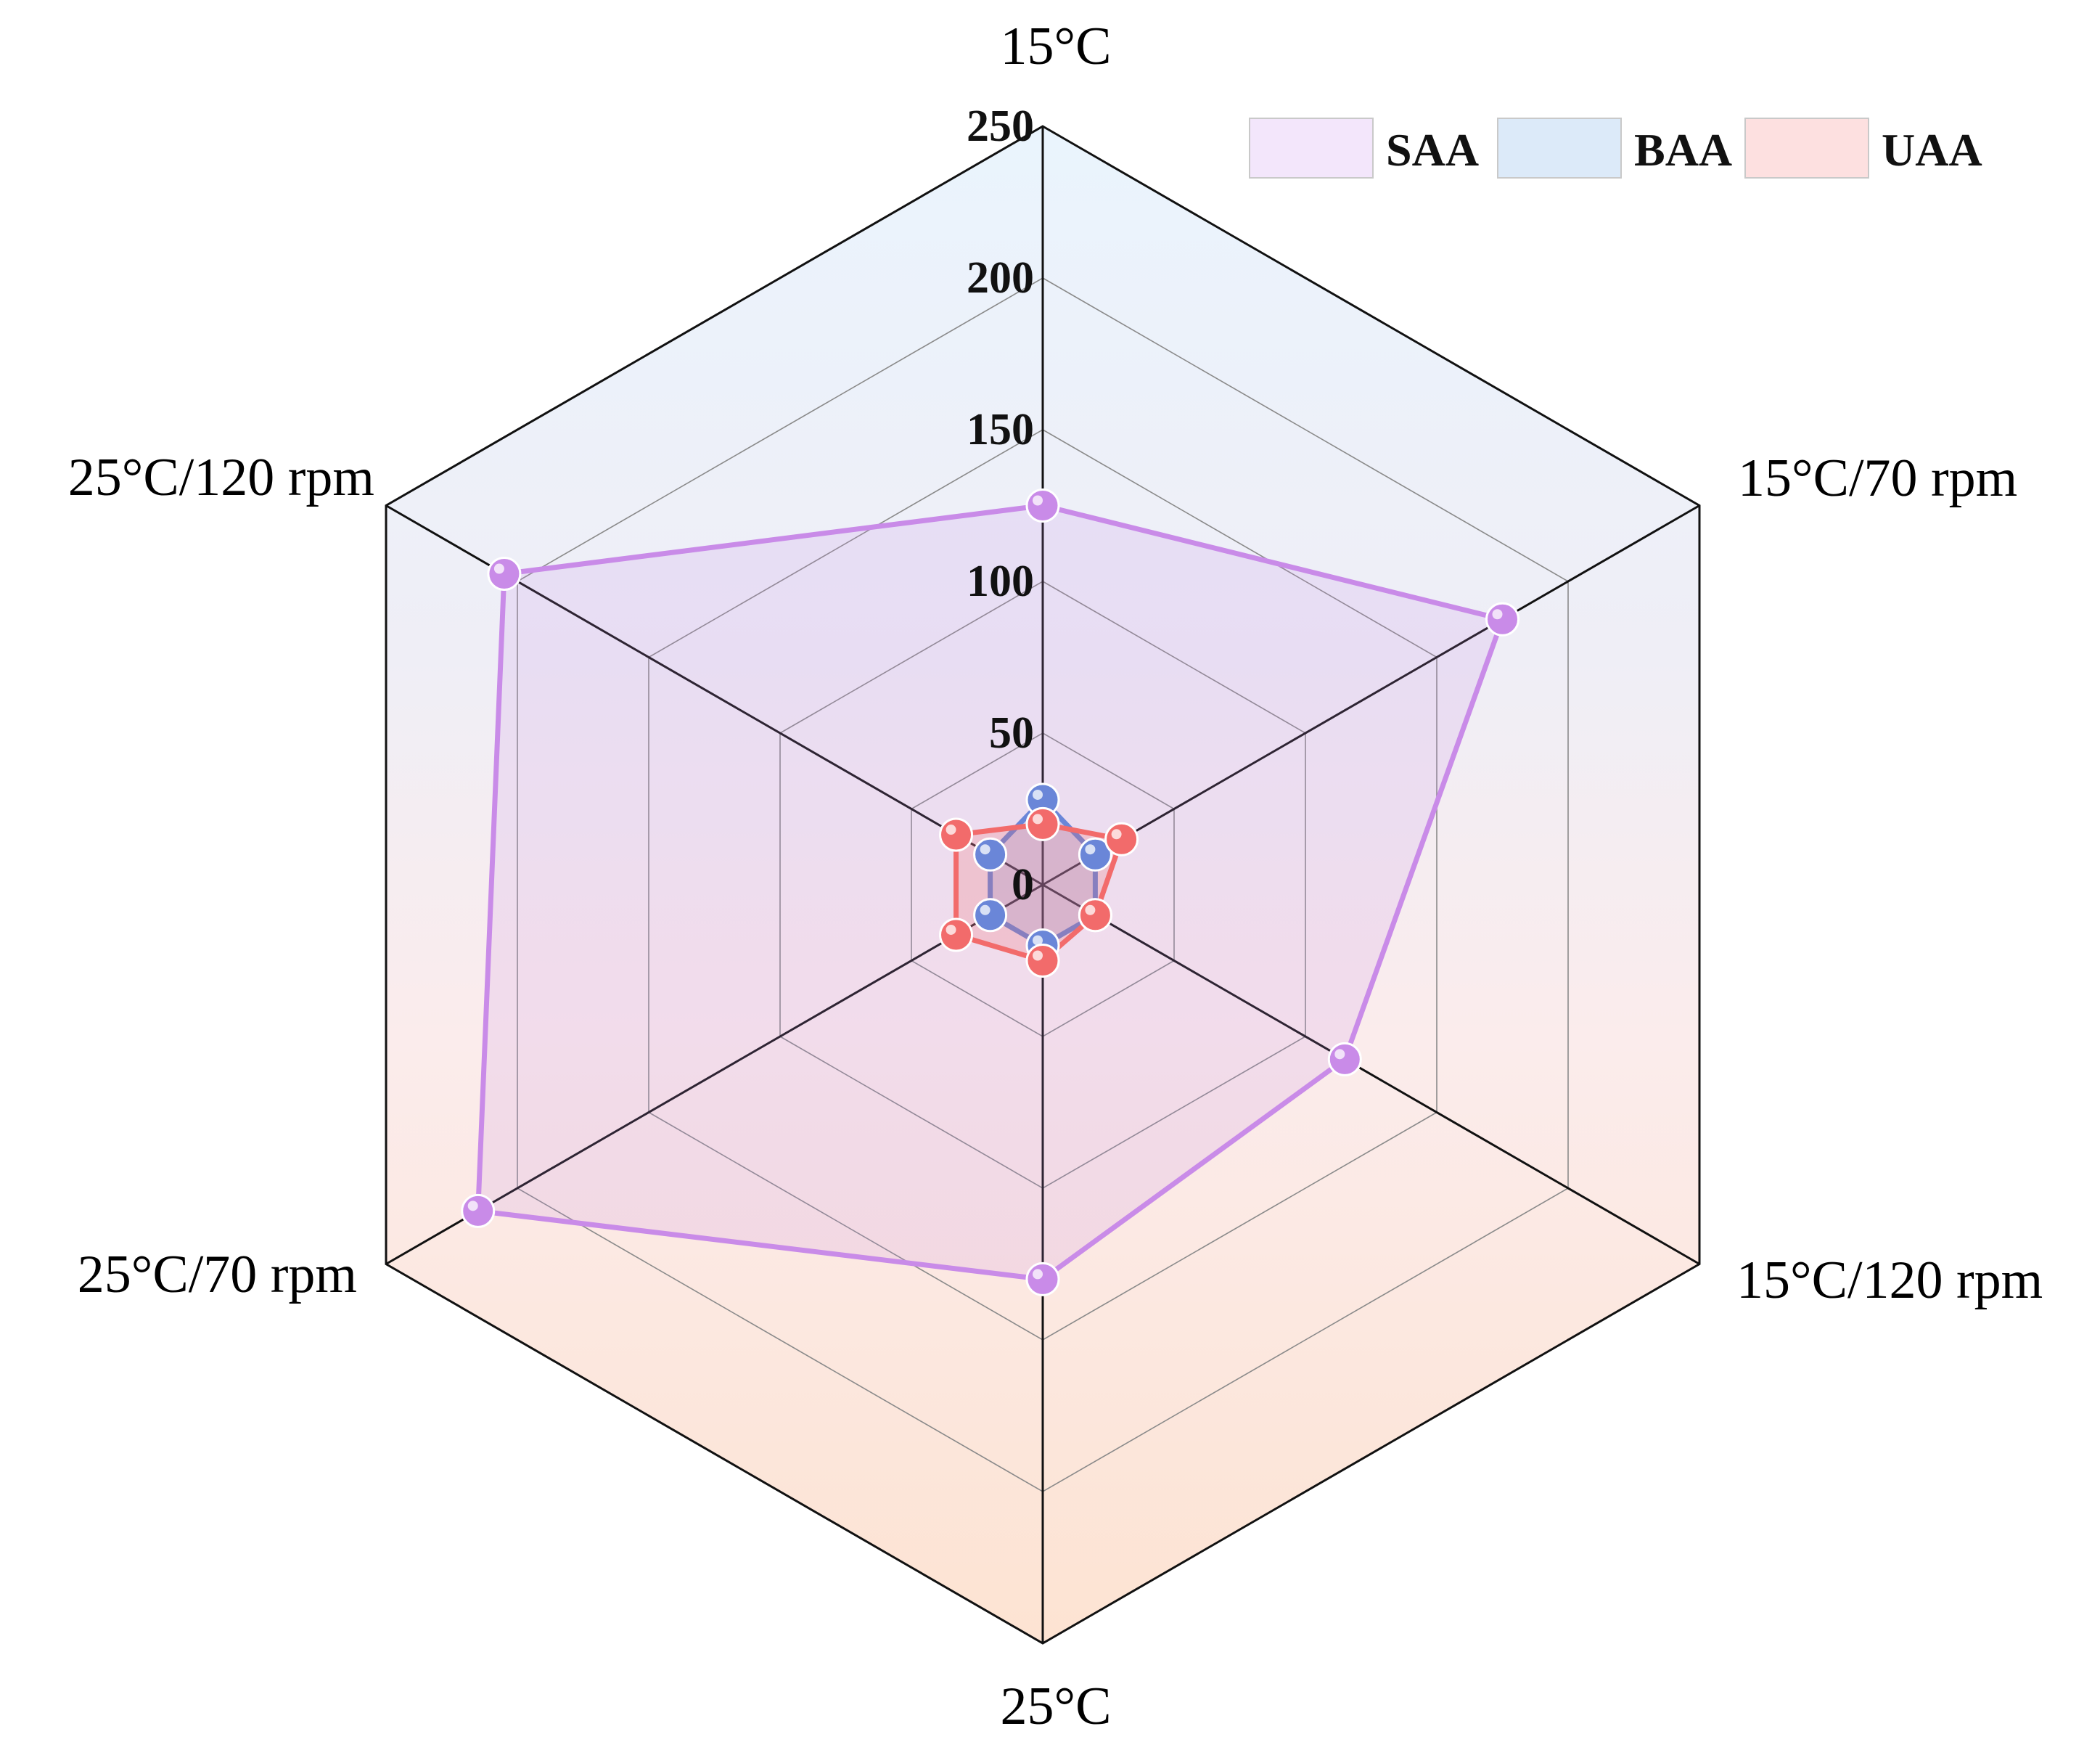 The height and width of the screenshot is (1742, 2100). Describe the element at coordinates (1683, 150) in the screenshot. I see `legend-label-baa: BAA` at that location.